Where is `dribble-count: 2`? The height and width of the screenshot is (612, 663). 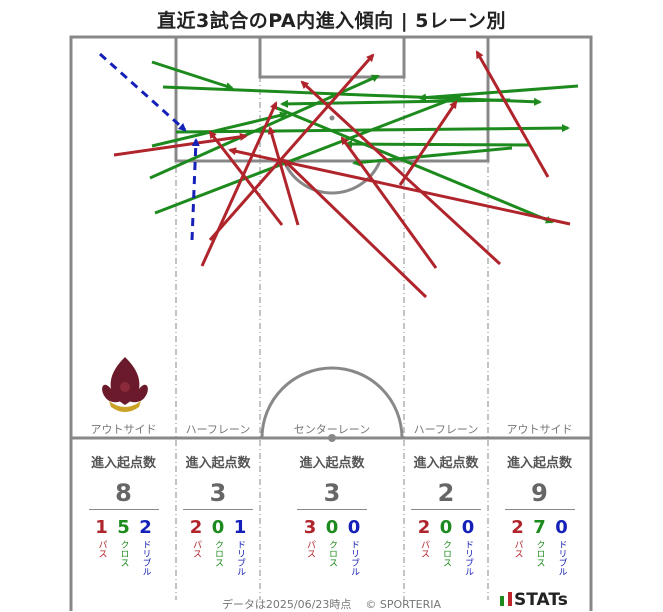 dribble-count: 2 is located at coordinates (145, 527).